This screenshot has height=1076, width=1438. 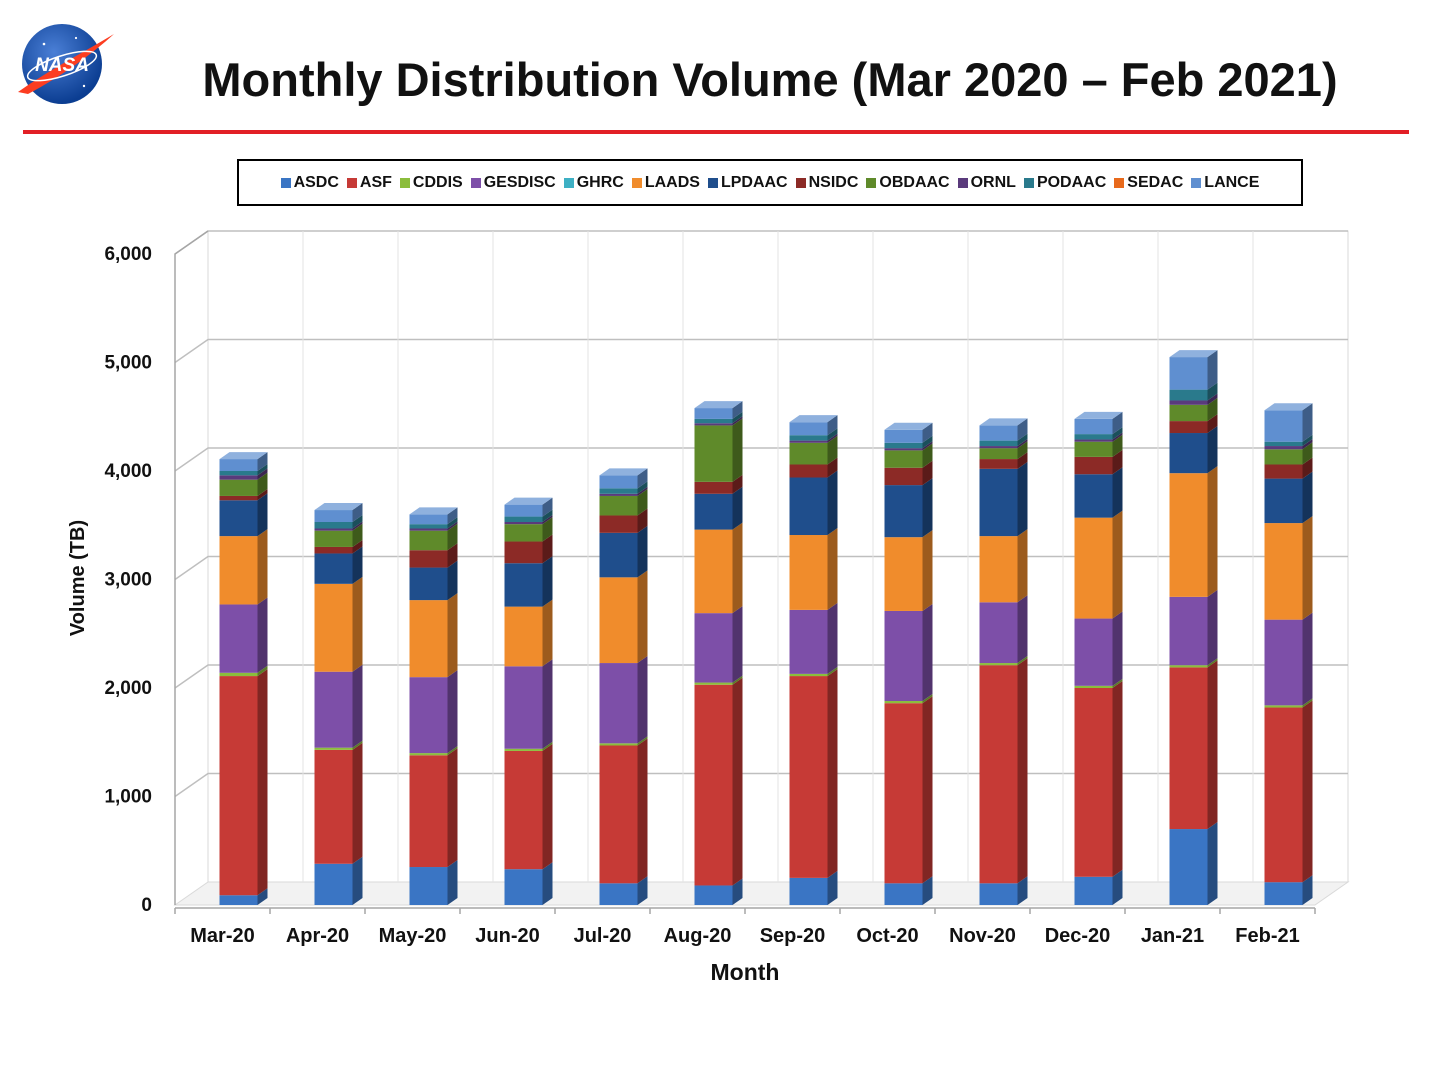 I want to click on legend-label: PODAAC, so click(x=1071, y=182).